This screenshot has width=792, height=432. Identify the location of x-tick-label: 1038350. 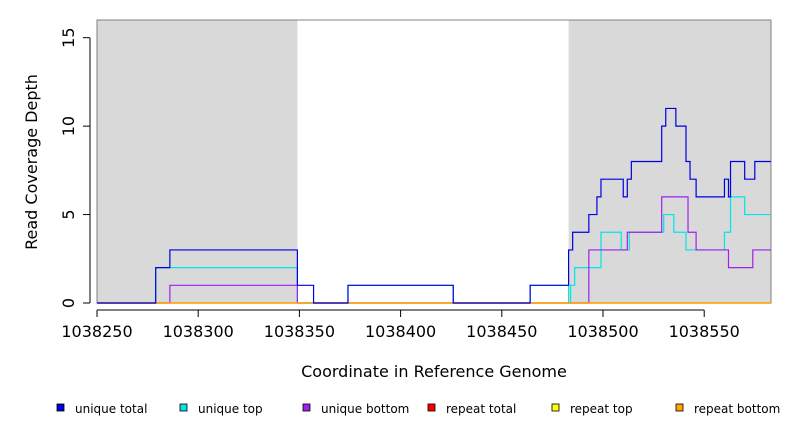
(299, 331).